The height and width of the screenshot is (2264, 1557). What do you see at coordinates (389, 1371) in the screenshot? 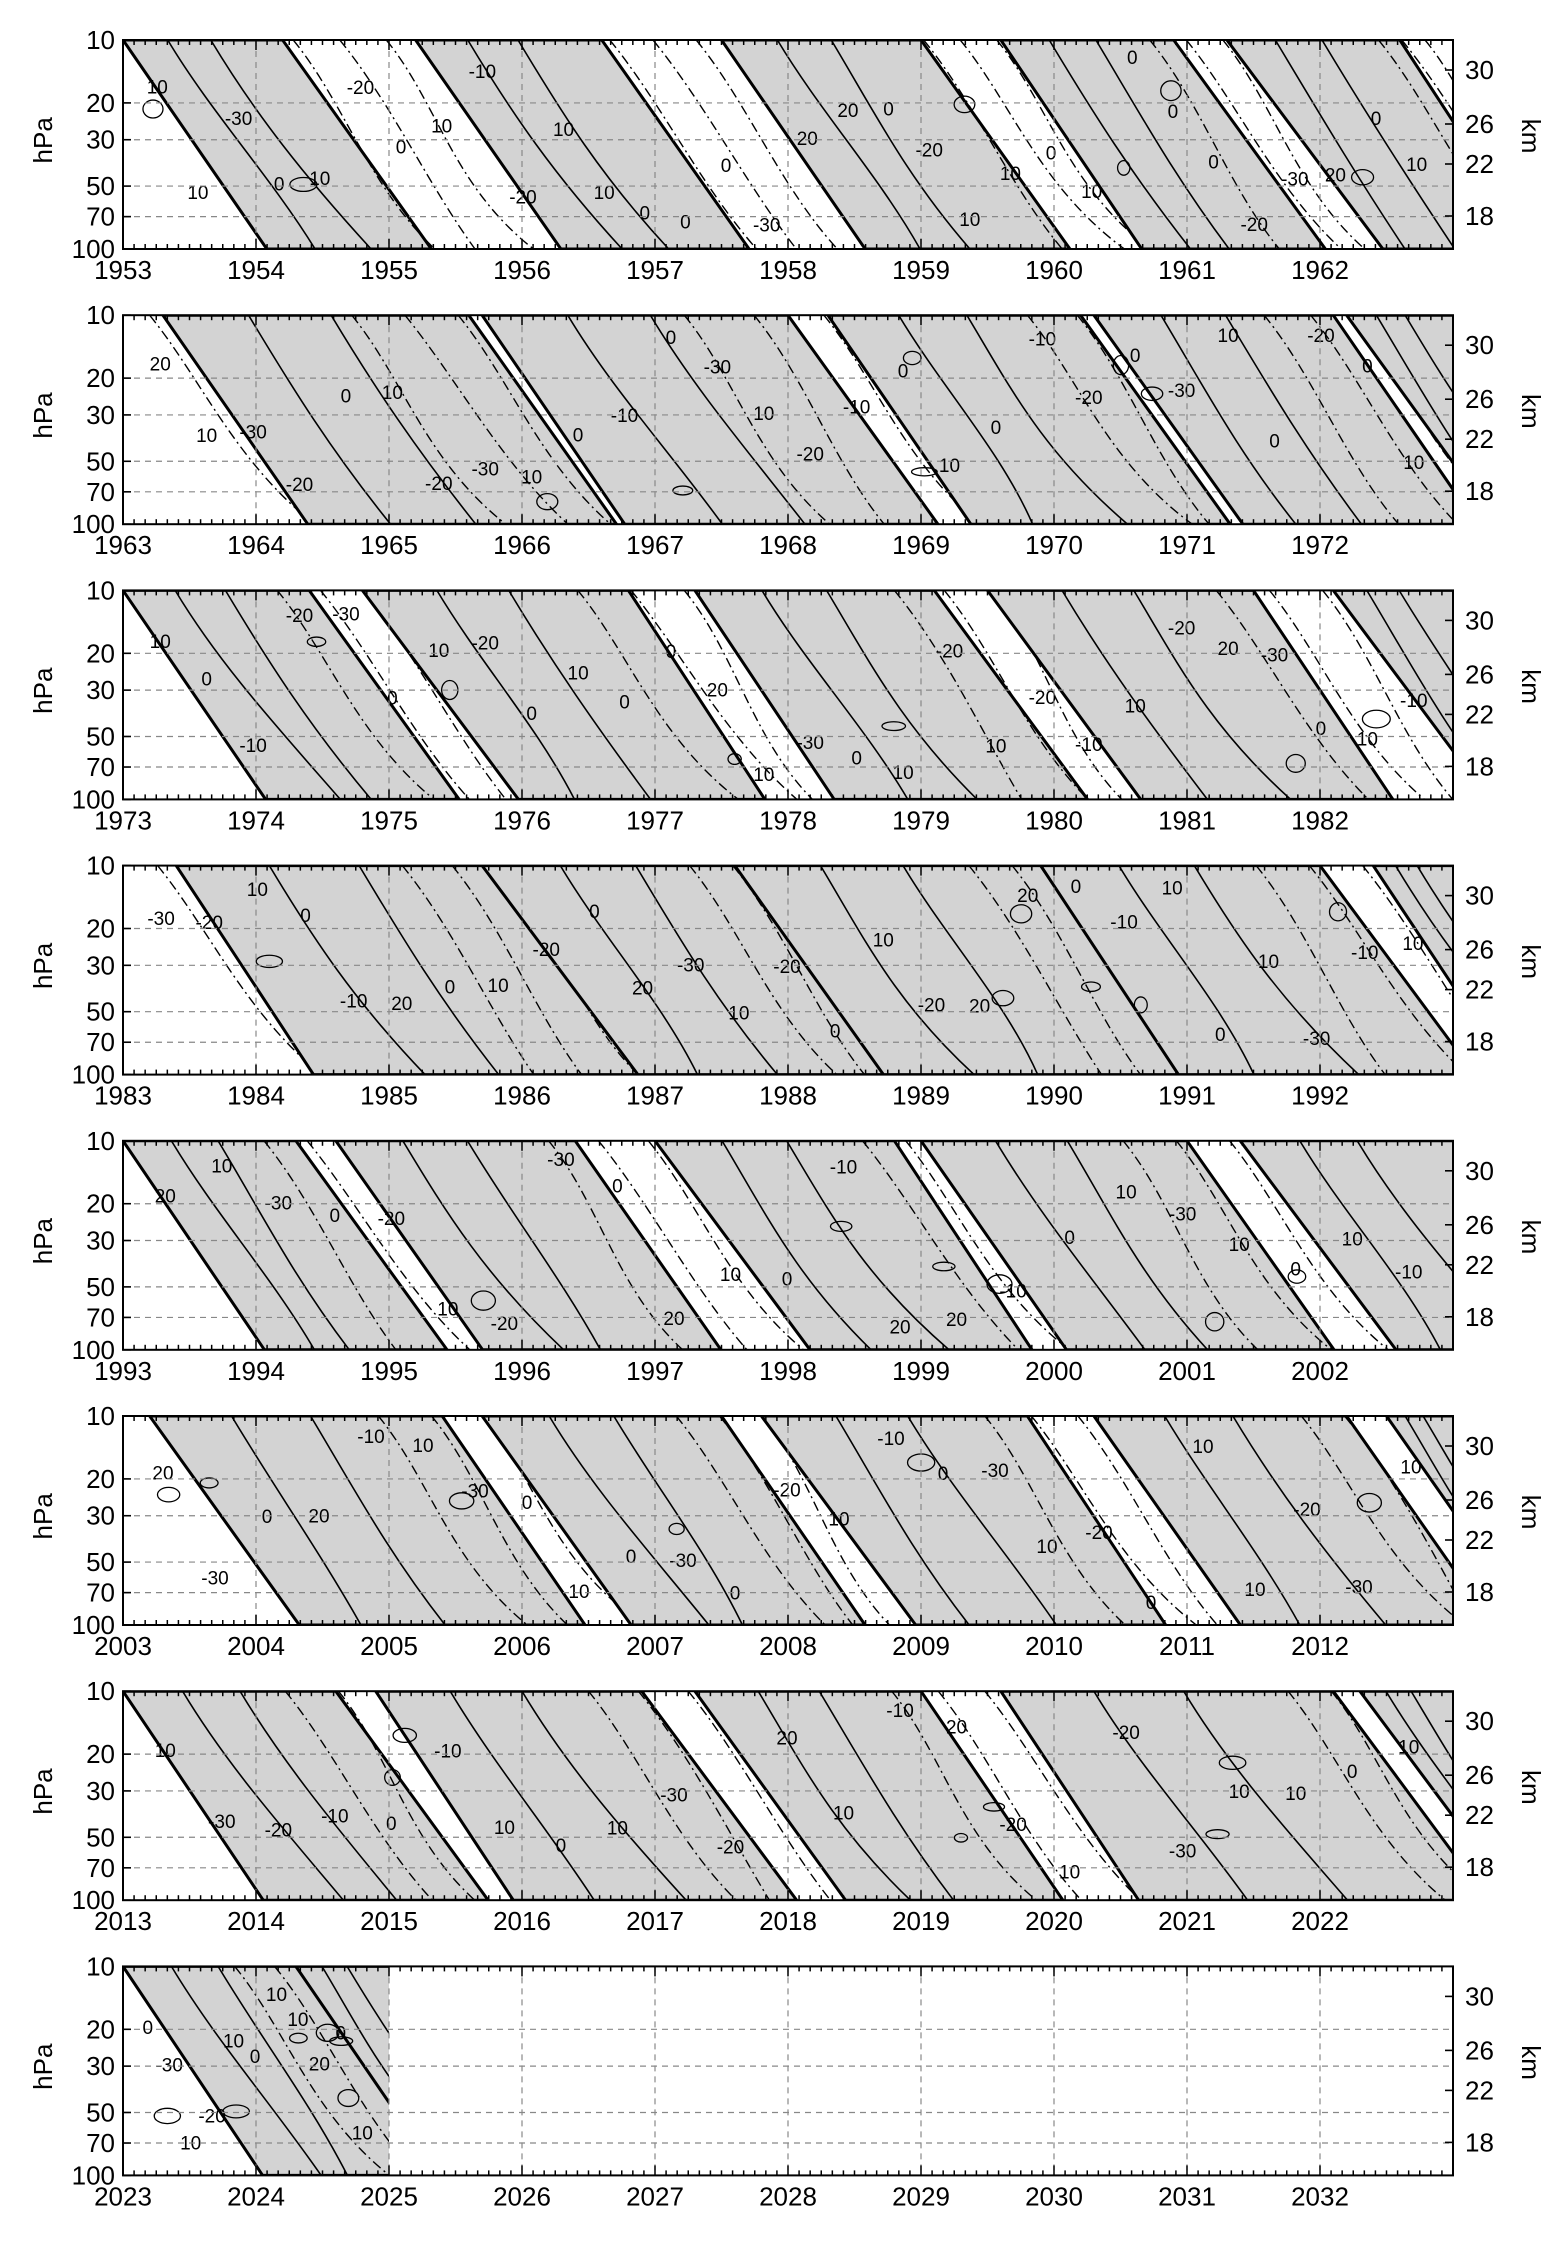
I see `year-tick-label: 1995` at bounding box center [389, 1371].